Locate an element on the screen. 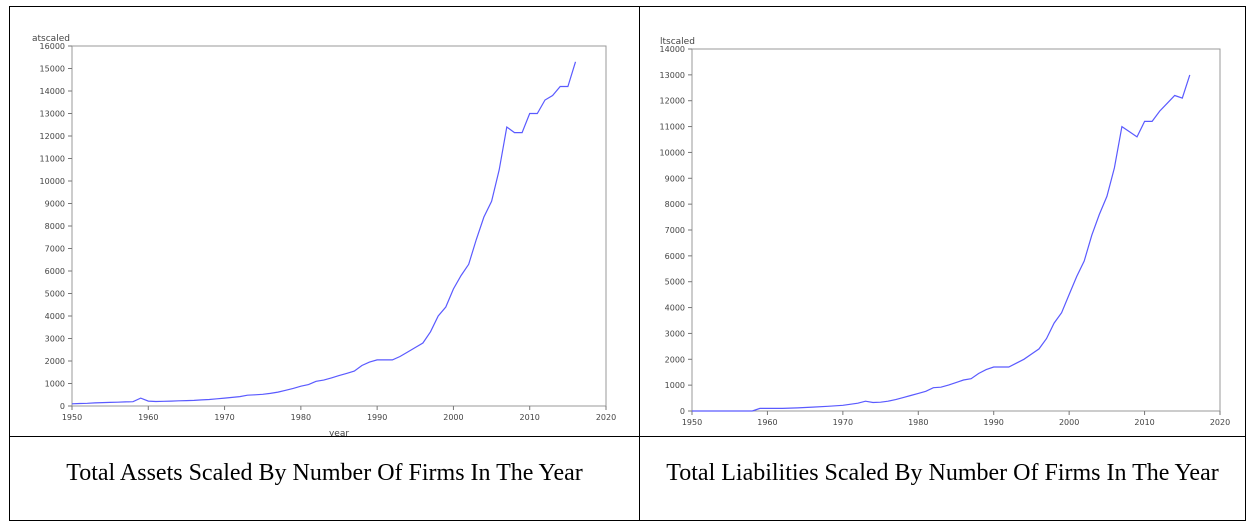 This screenshot has width=1256, height=525. y-tick-label: 16000 is located at coordinates (52, 46).